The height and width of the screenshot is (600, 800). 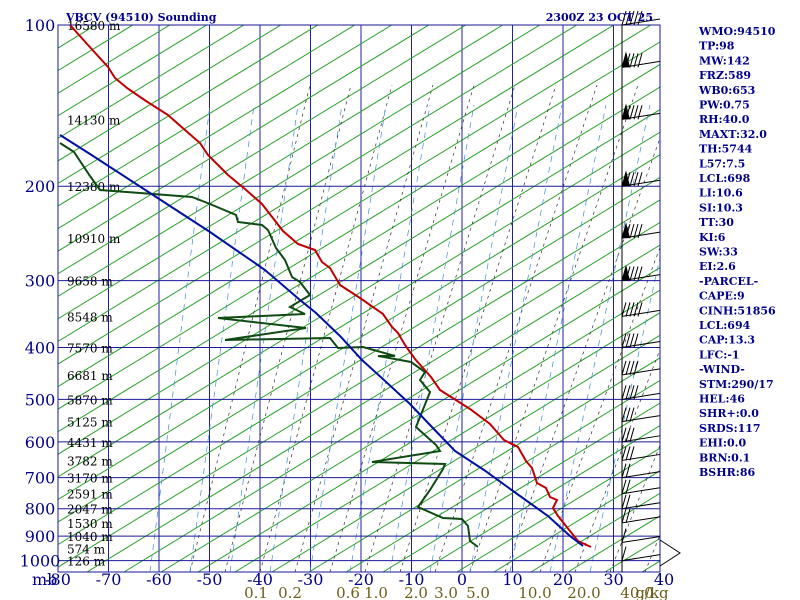 I want to click on stat-line: -PARCEL-, so click(x=728, y=281).